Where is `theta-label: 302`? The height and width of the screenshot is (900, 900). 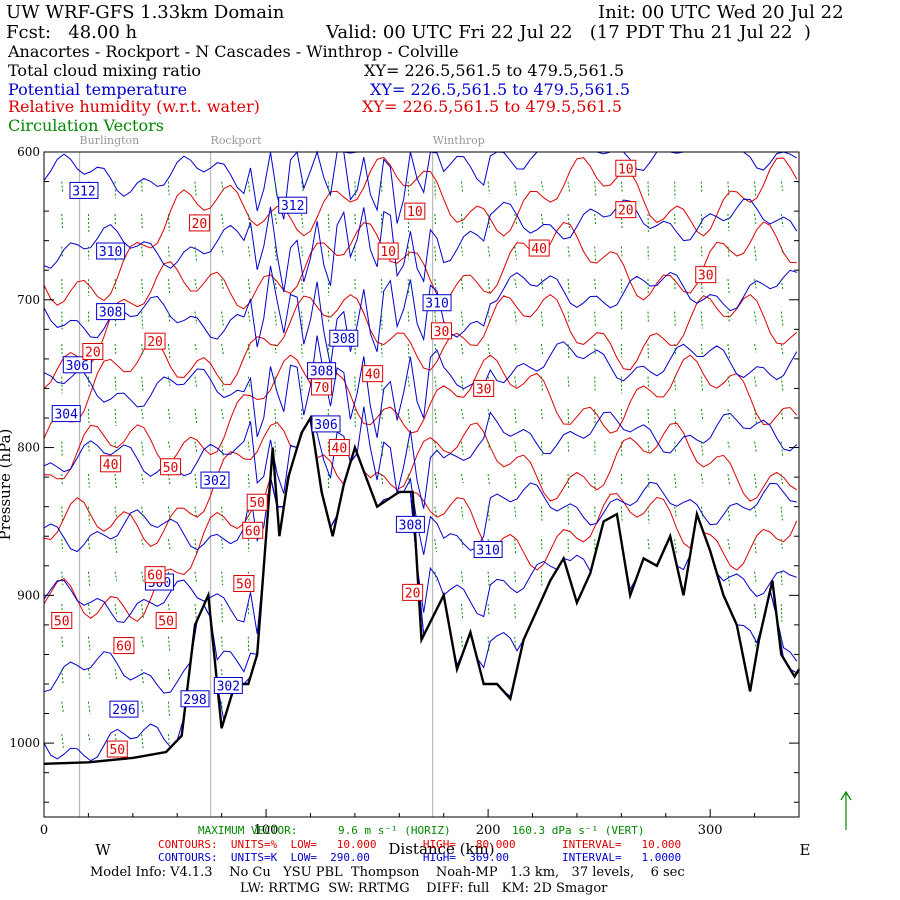
theta-label: 302 is located at coordinates (228, 686).